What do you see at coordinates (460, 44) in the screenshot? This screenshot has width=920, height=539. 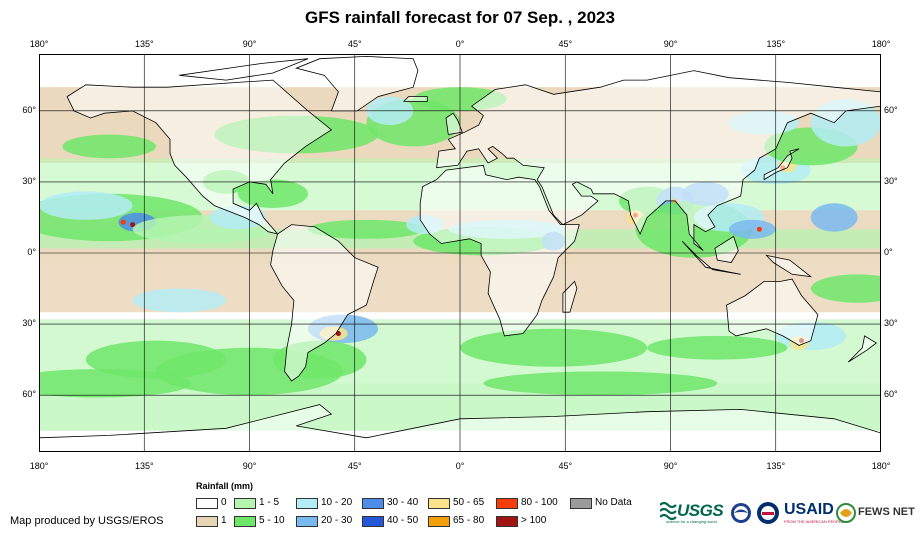 I see `lon-tick-top: 0°` at bounding box center [460, 44].